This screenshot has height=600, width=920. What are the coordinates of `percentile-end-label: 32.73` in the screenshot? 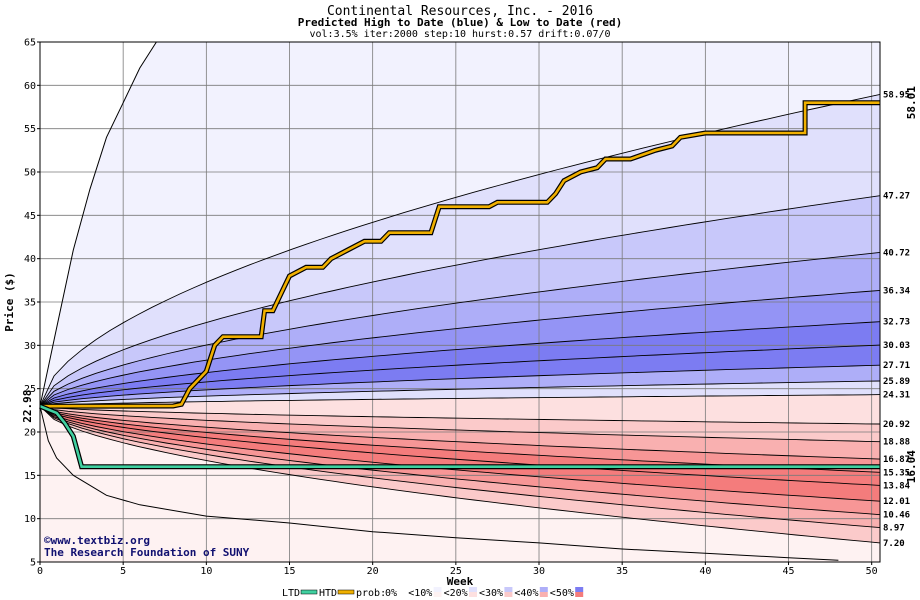 It's located at (896, 323).